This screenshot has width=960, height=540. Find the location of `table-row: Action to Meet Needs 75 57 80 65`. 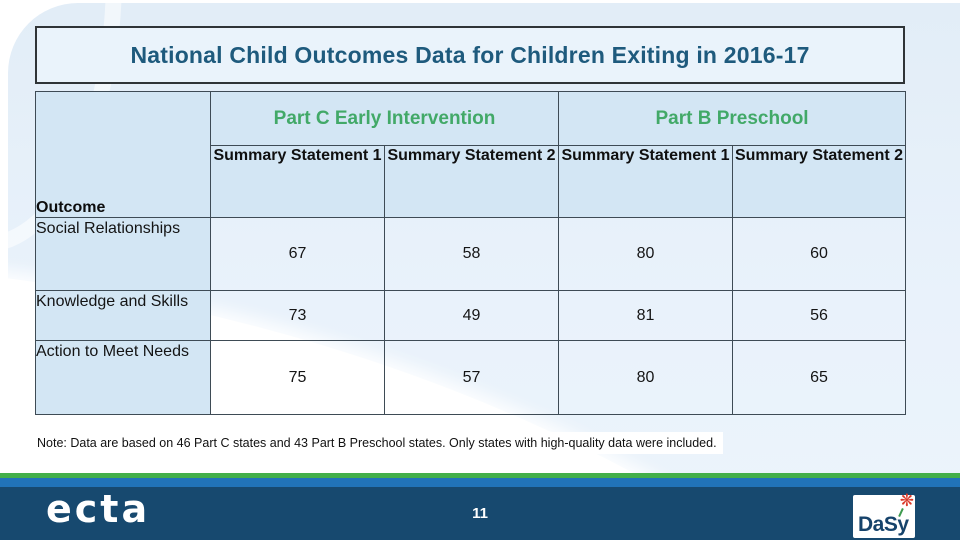

table-row: Action to Meet Needs 75 57 80 65 is located at coordinates (471, 377).